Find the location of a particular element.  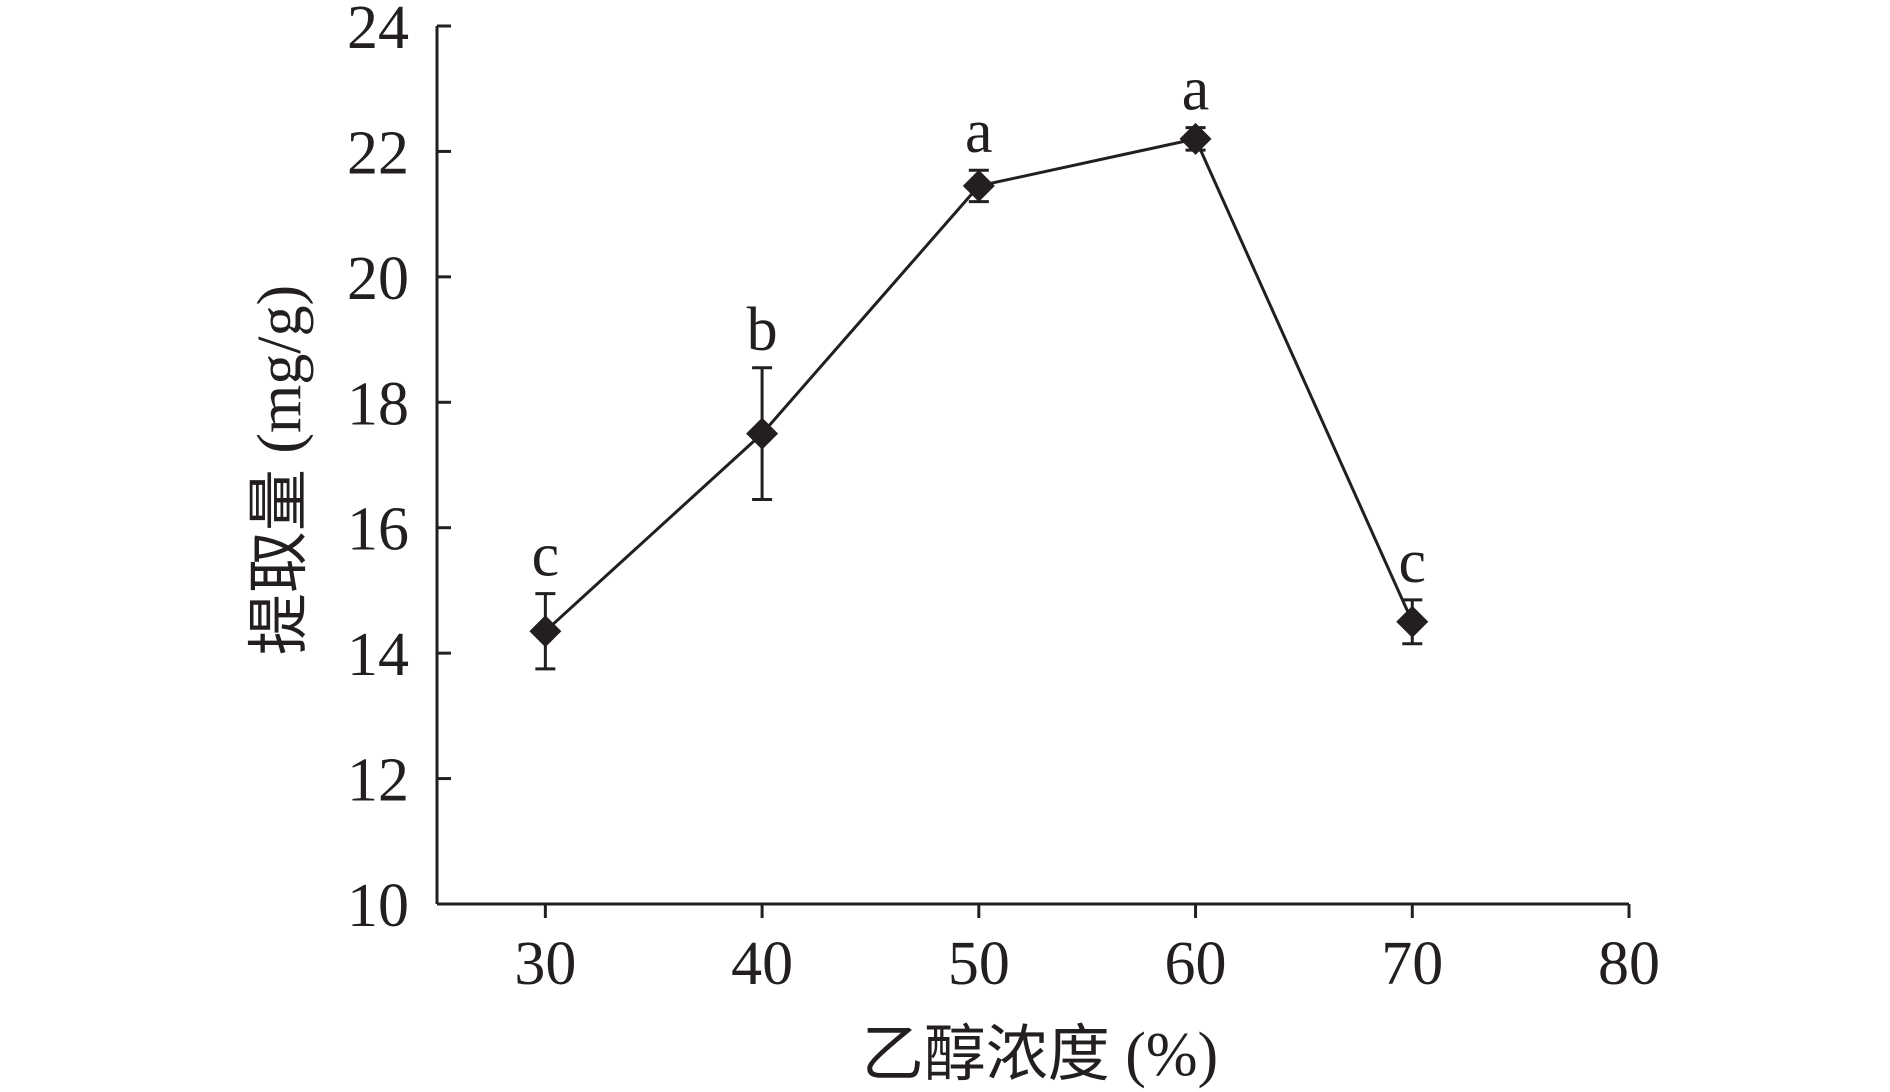

y-axis-title: 提取量 (mg/g) is located at coordinates (280, 470).